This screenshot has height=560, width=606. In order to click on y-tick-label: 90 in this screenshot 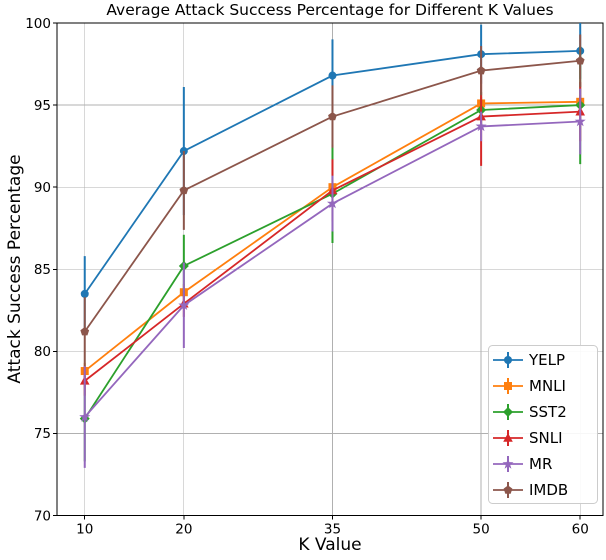, I will do `click(42, 188)`.